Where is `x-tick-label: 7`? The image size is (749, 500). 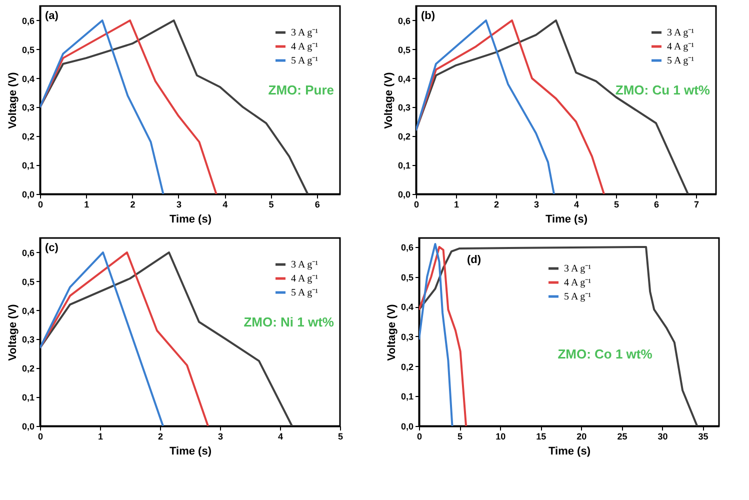 x-tick-label: 7 is located at coordinates (697, 205).